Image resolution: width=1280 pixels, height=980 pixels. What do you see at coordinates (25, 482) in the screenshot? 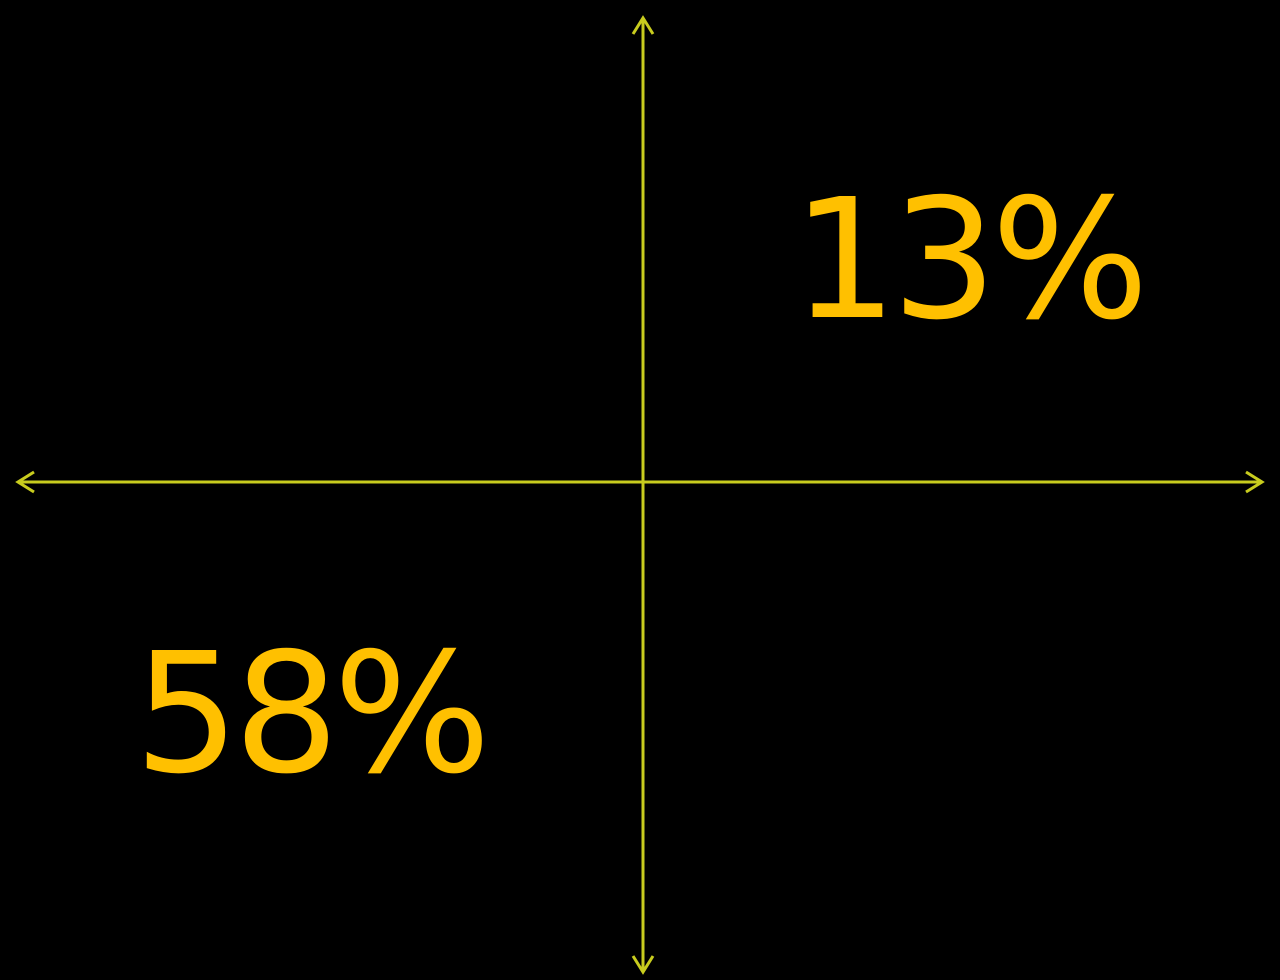
I see `left-arrowhead-icon` at bounding box center [25, 482].